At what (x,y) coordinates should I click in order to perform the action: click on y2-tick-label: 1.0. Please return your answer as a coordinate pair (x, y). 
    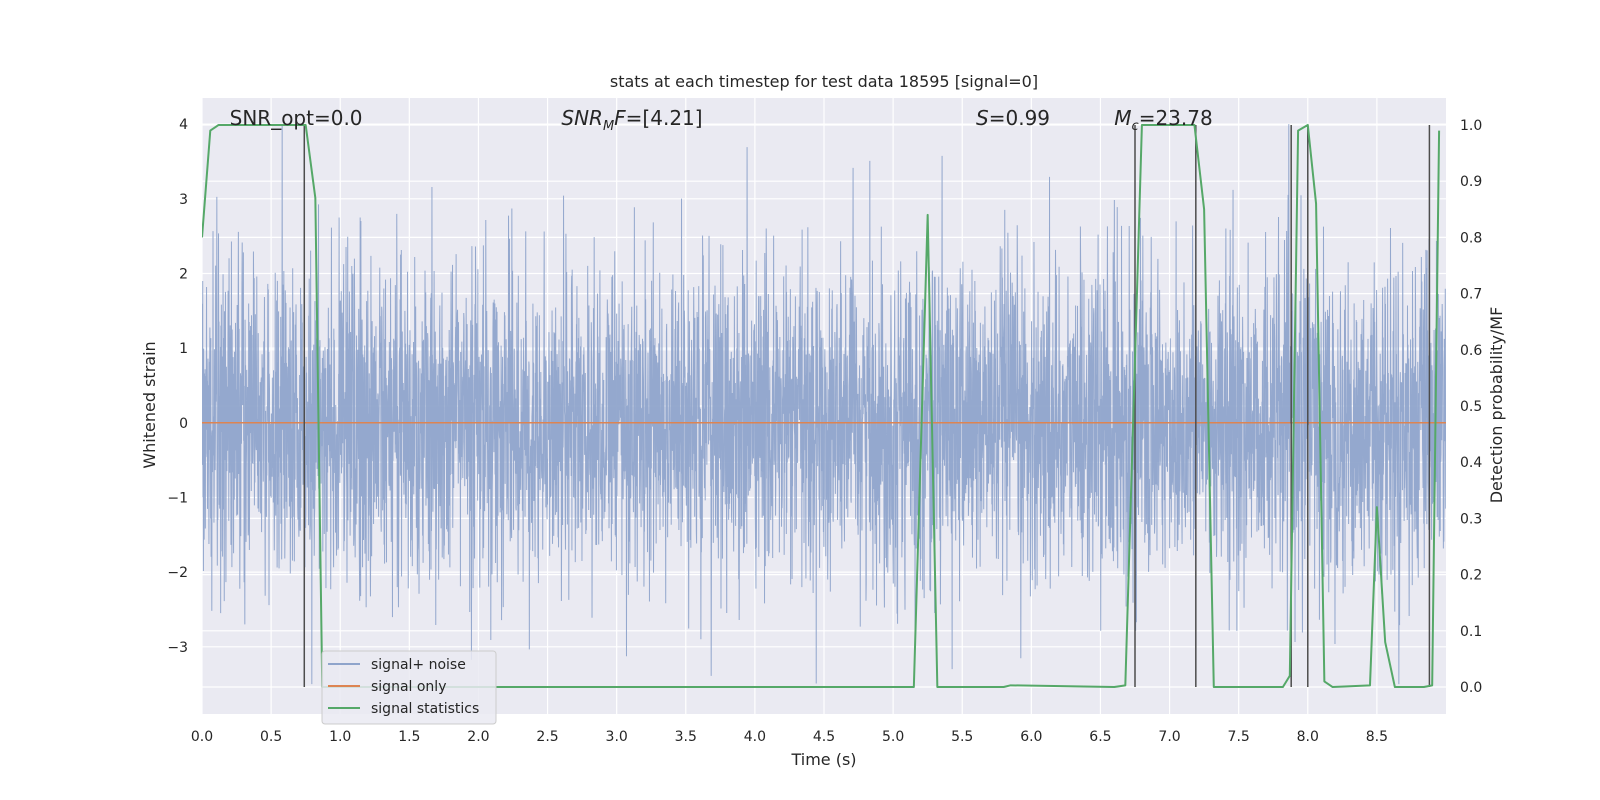
    Looking at the image, I should click on (1471, 126).